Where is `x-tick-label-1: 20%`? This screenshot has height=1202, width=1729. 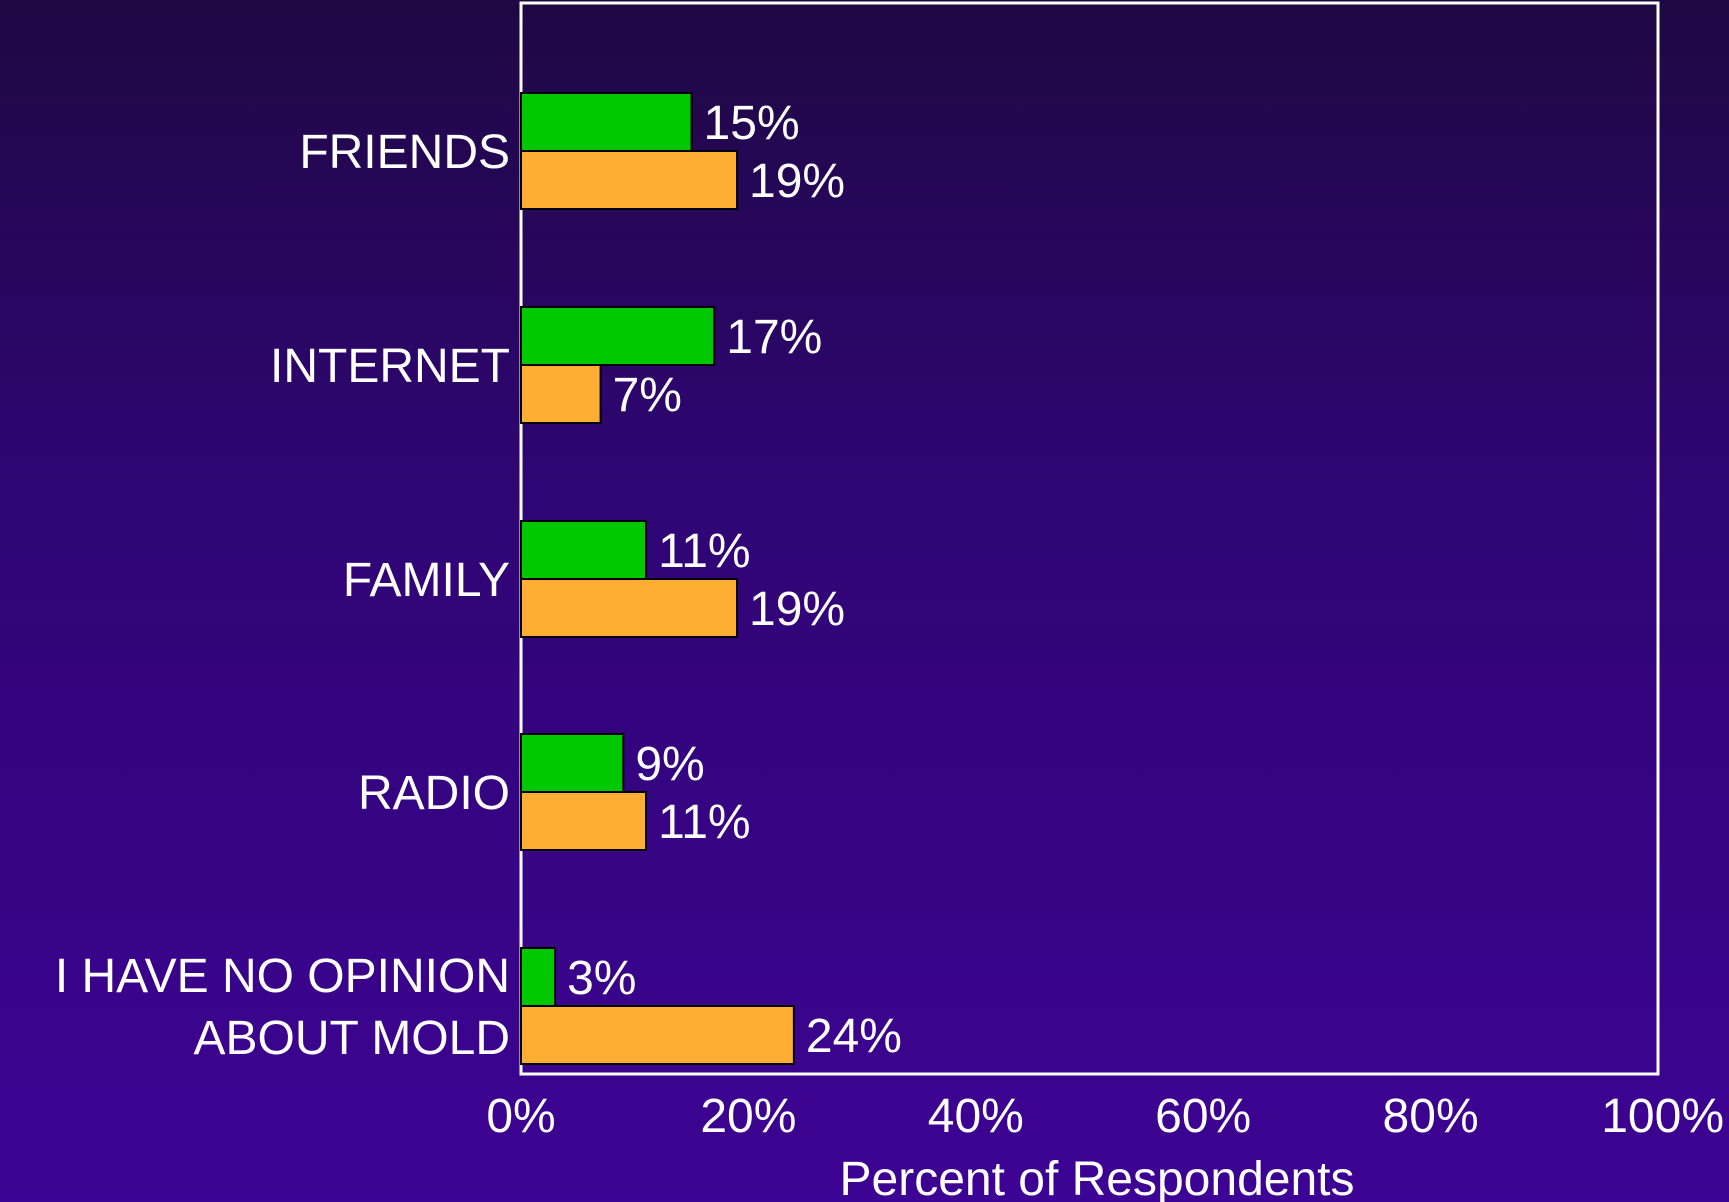
x-tick-label-1: 20% is located at coordinates (748, 1116).